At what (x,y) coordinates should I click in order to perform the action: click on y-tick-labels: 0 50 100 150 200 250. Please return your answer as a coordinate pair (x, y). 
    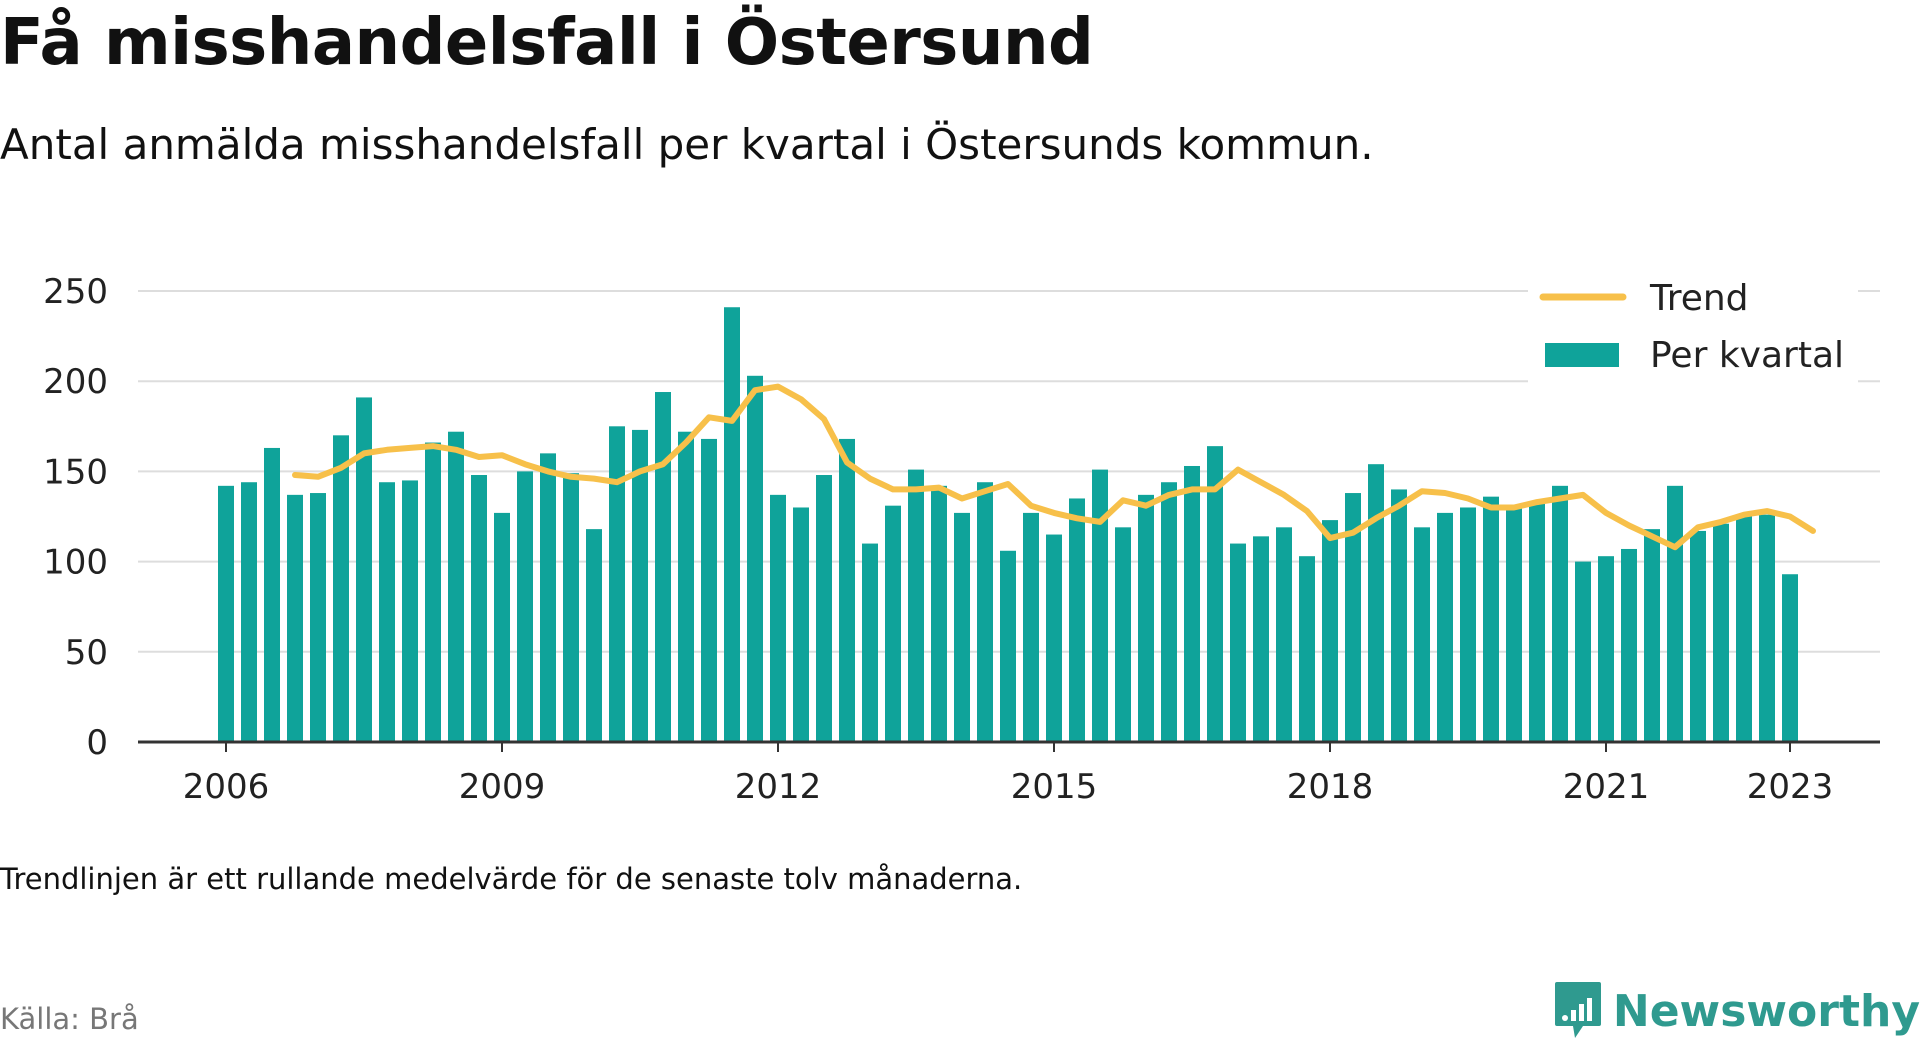
    Looking at the image, I should click on (75, 517).